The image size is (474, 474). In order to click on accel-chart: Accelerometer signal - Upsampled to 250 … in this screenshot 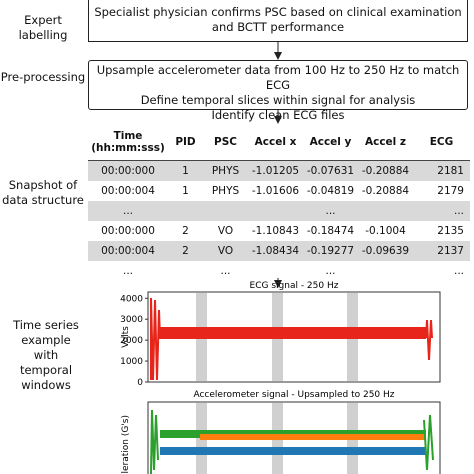, I will do `click(281, 432)`.